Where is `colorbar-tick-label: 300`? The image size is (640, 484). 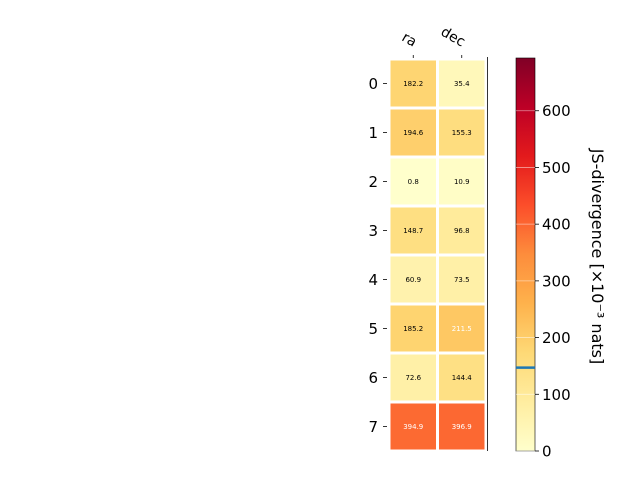
colorbar-tick-label: 300 is located at coordinates (556, 281).